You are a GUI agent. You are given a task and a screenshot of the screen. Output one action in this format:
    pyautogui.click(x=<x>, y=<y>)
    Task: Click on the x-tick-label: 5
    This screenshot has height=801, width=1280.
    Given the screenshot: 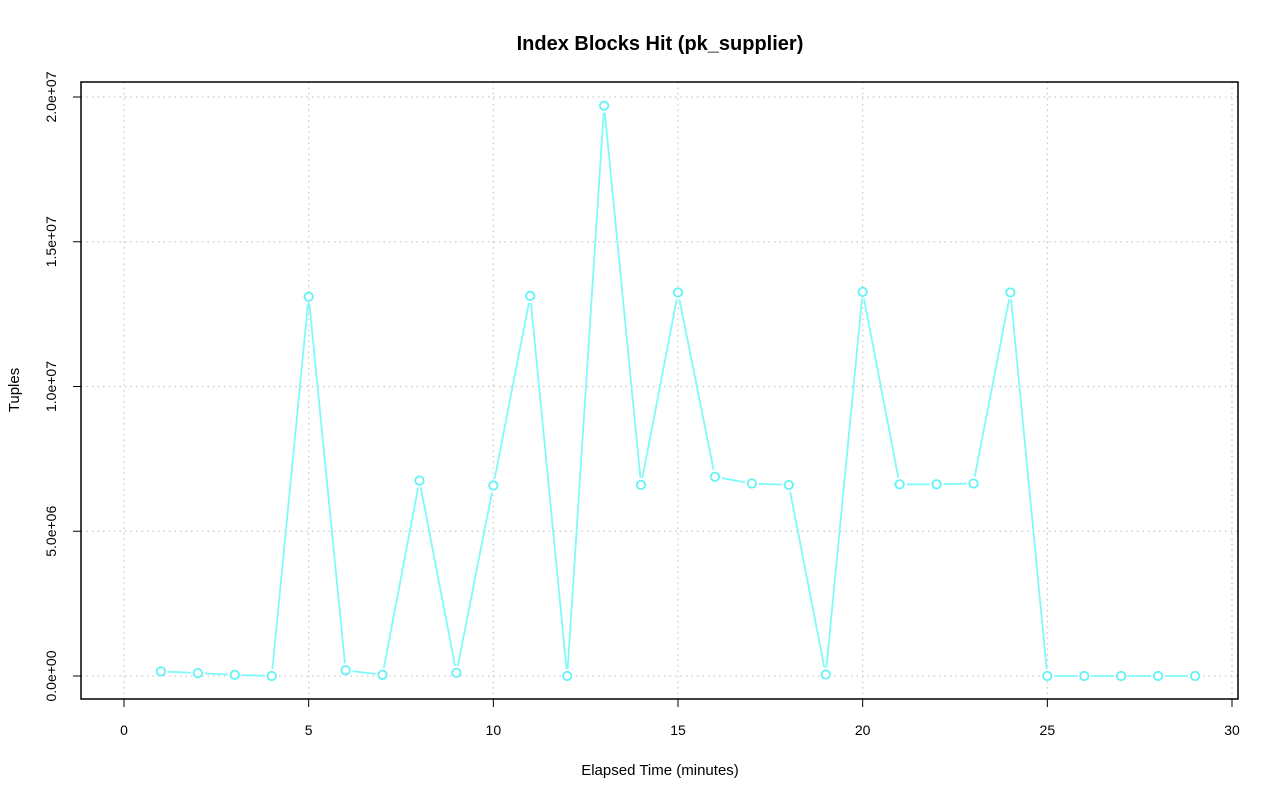 What is the action you would take?
    pyautogui.click(x=309, y=730)
    